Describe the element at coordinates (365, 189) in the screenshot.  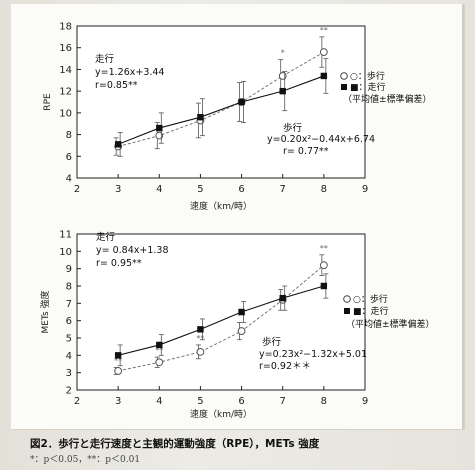
I see `rpe-x-tick-label: 9` at that location.